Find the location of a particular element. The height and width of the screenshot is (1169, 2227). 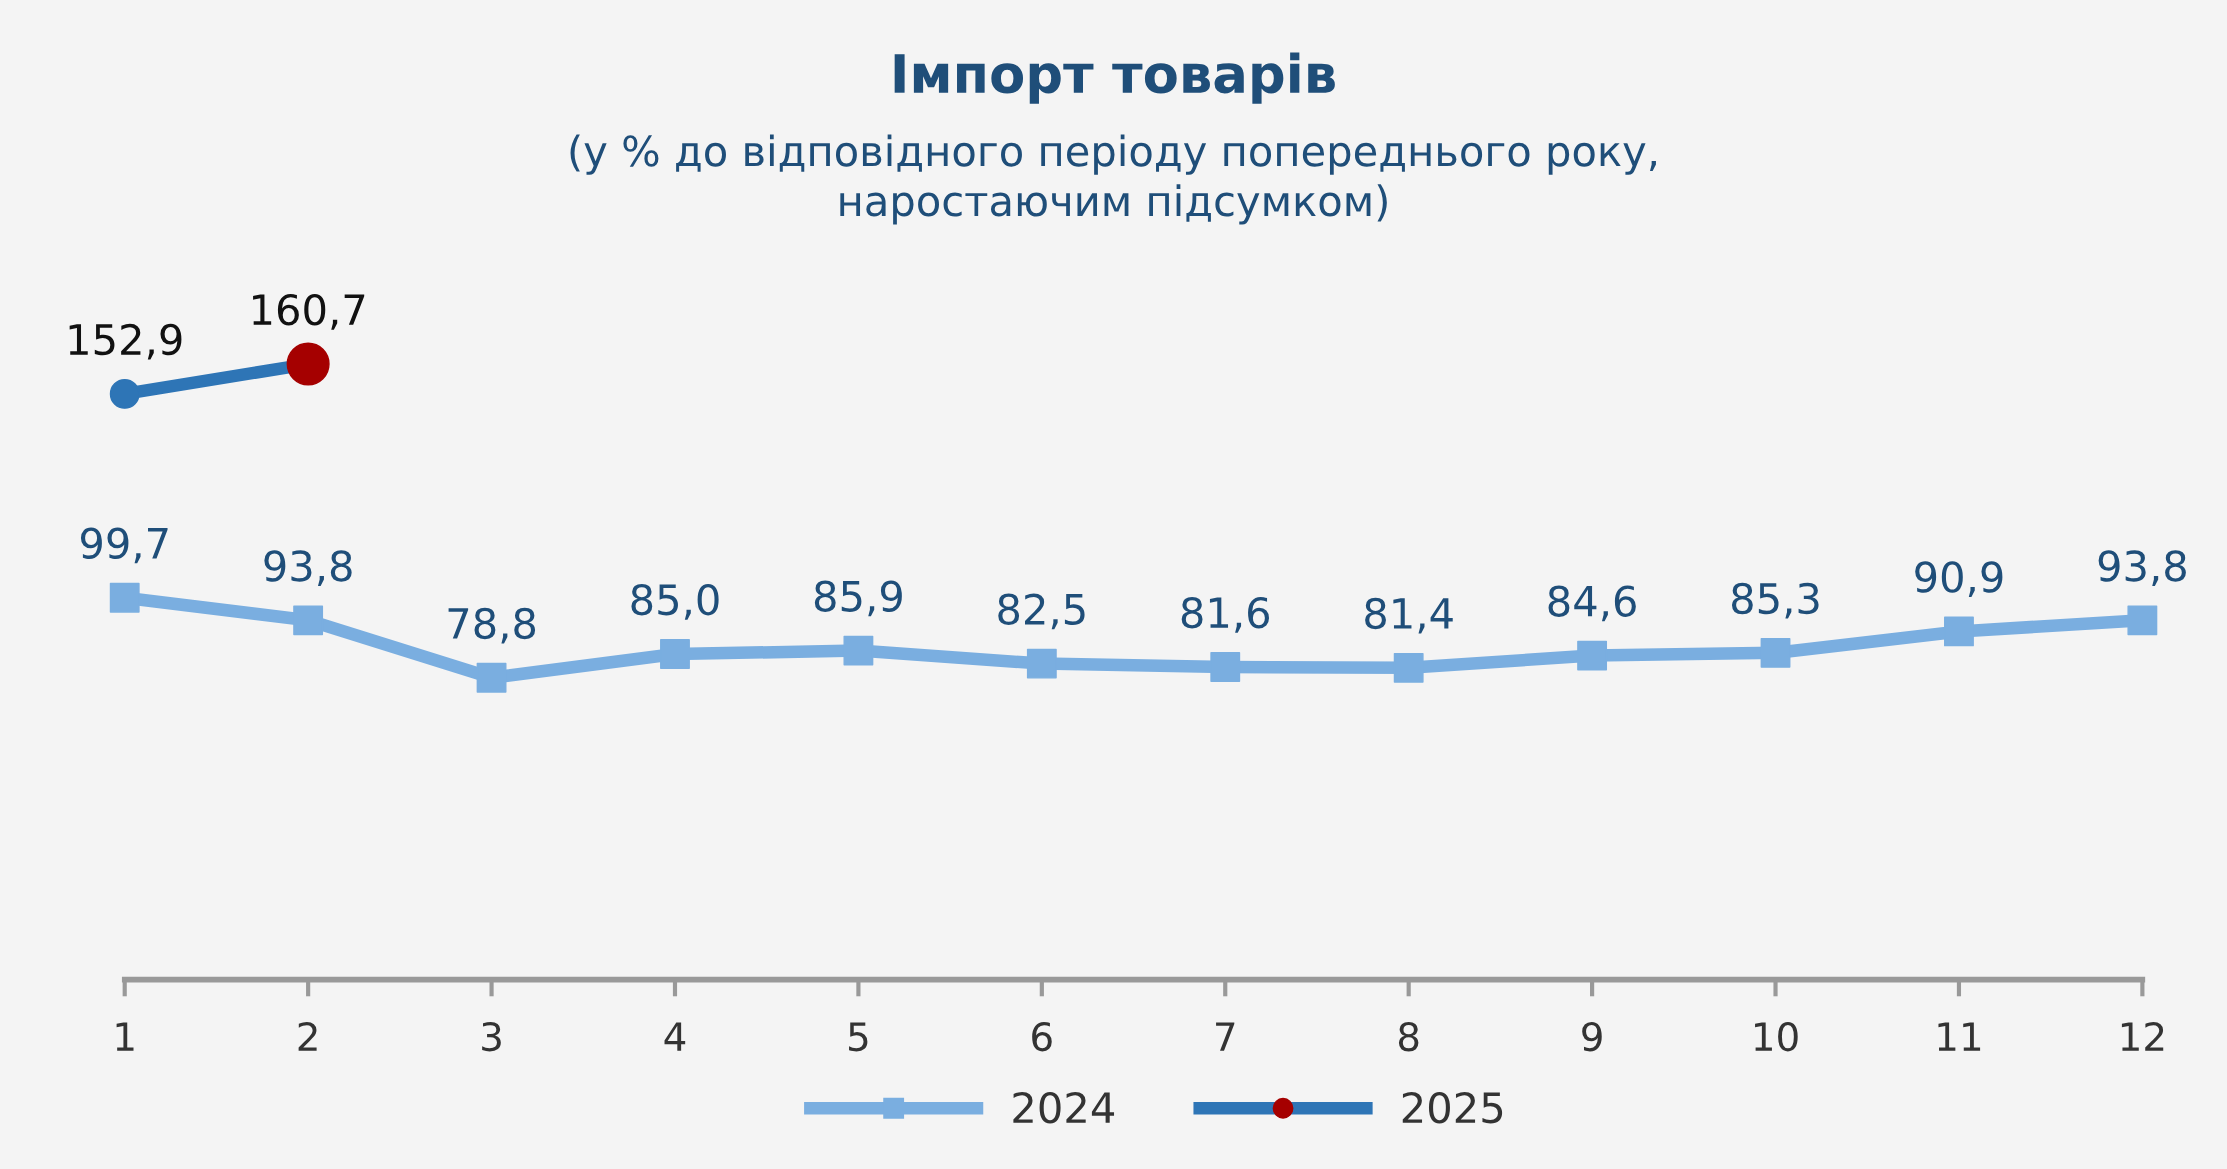

chart-subtitle: (у % до відповідного періоду попереднього року, наростаючим підсумком) is located at coordinates (1113, 179).